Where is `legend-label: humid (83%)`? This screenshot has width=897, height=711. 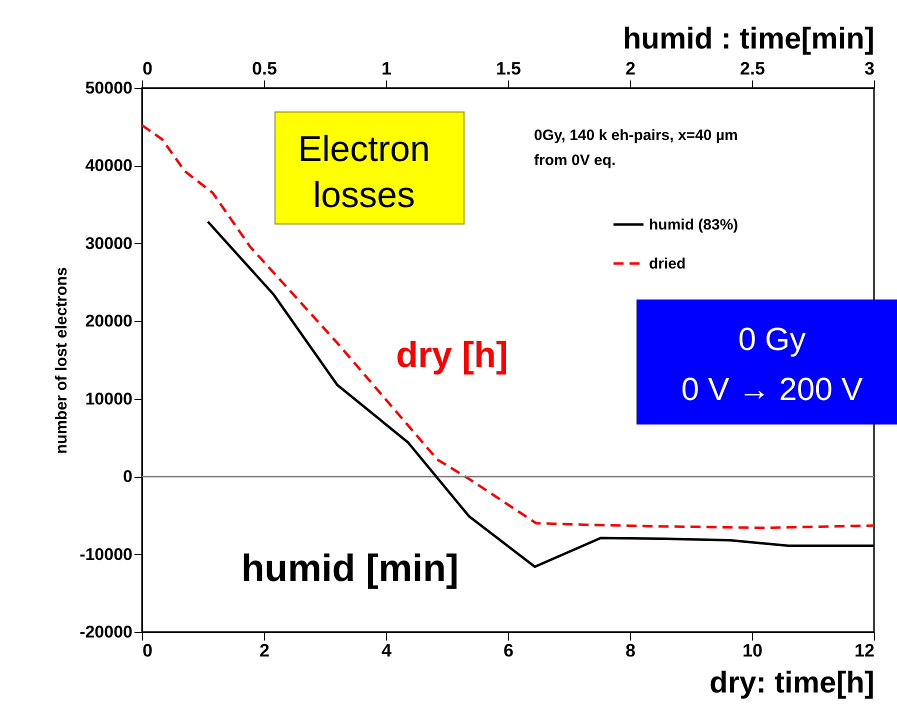 legend-label: humid (83%) is located at coordinates (693, 225).